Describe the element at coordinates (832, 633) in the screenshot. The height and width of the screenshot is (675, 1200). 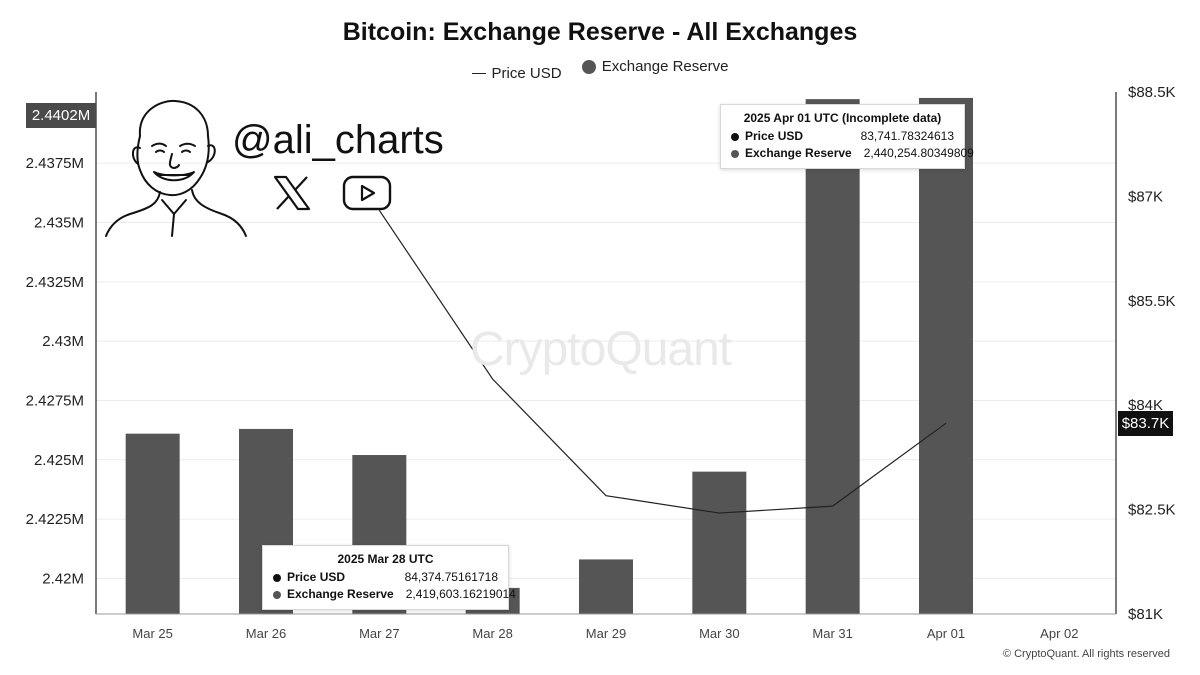
I see `x-tick-label: Mar 31` at that location.